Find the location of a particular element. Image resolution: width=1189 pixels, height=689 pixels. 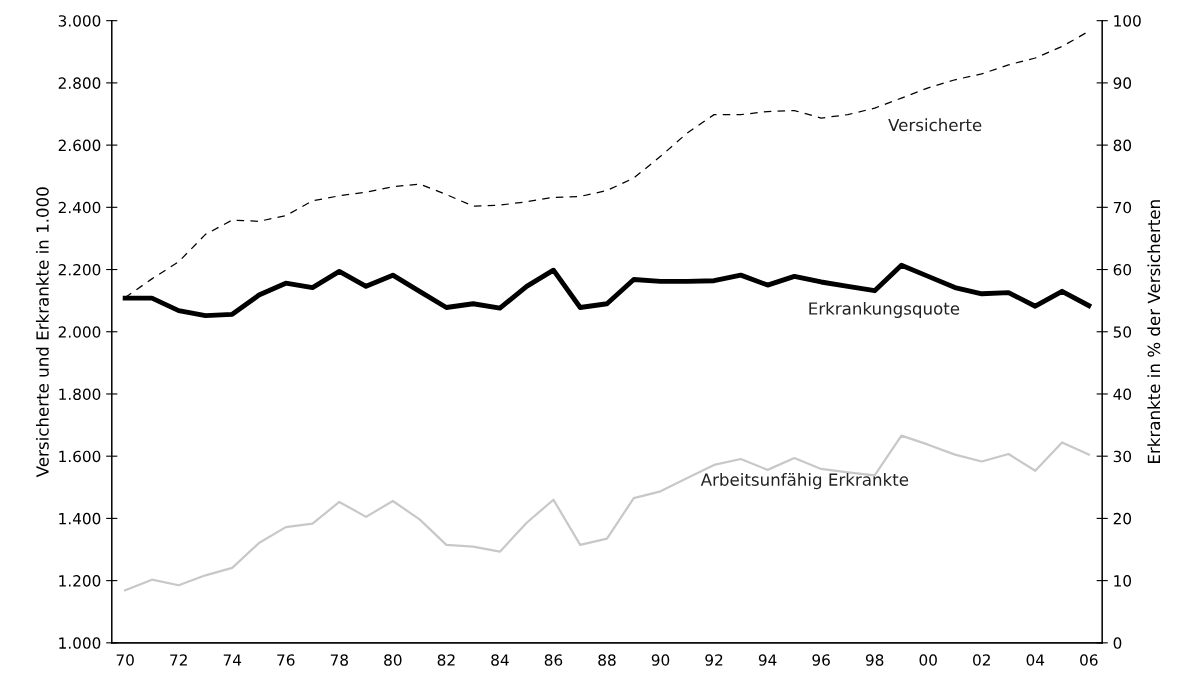

y-tick-label: 1.200 is located at coordinates (80, 581).